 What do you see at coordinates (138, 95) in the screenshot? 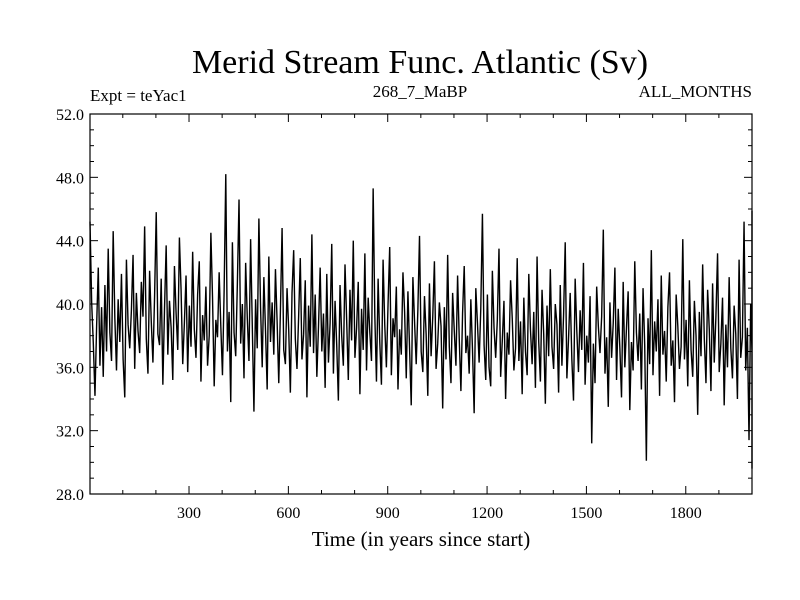
I see `experiment-label: Expt = teYac1` at bounding box center [138, 95].